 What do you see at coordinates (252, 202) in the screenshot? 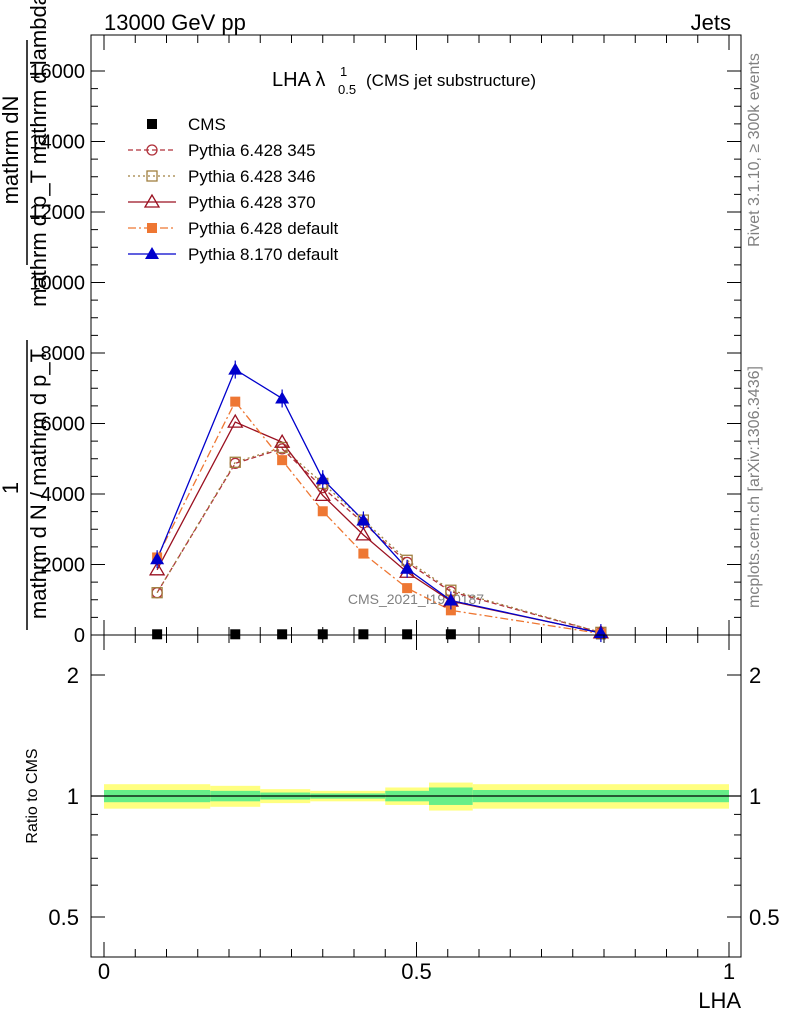
I see `legend-label: Pythia 6.428 370` at bounding box center [252, 202].